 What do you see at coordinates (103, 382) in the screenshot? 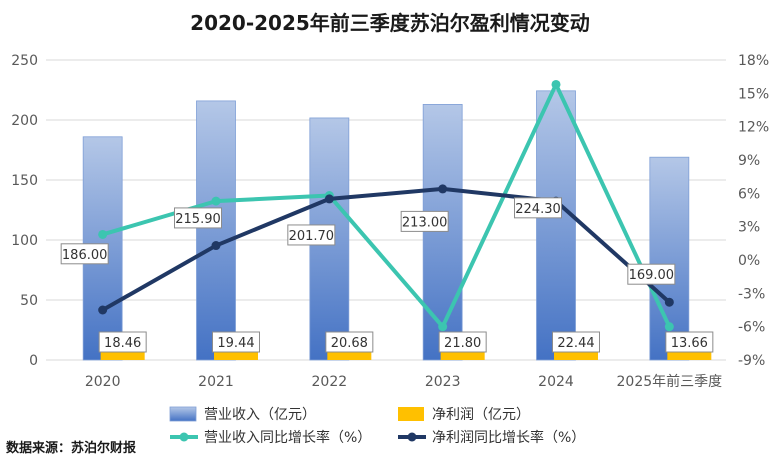
I see `x-axis-tick-label: 2020` at bounding box center [103, 382].